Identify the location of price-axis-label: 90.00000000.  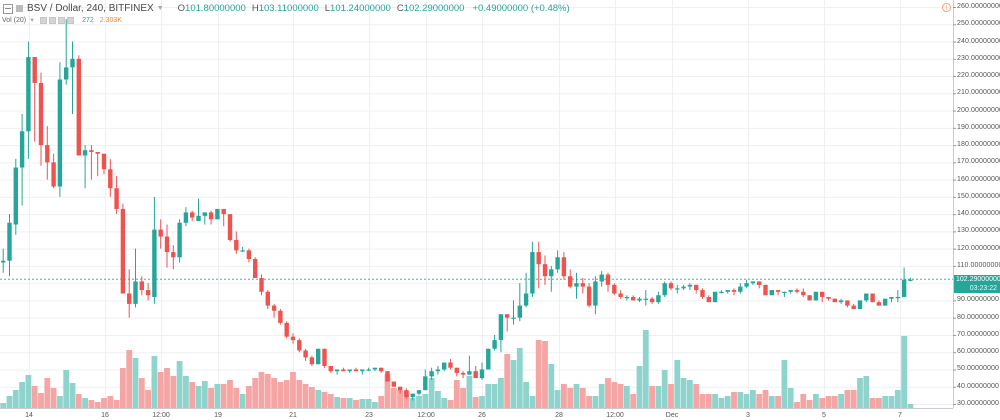
(978, 300).